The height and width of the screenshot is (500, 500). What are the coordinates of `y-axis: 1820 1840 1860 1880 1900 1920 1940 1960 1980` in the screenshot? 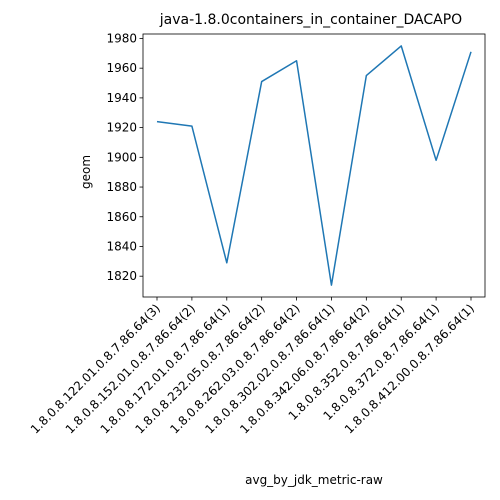 It's located at (124, 157).